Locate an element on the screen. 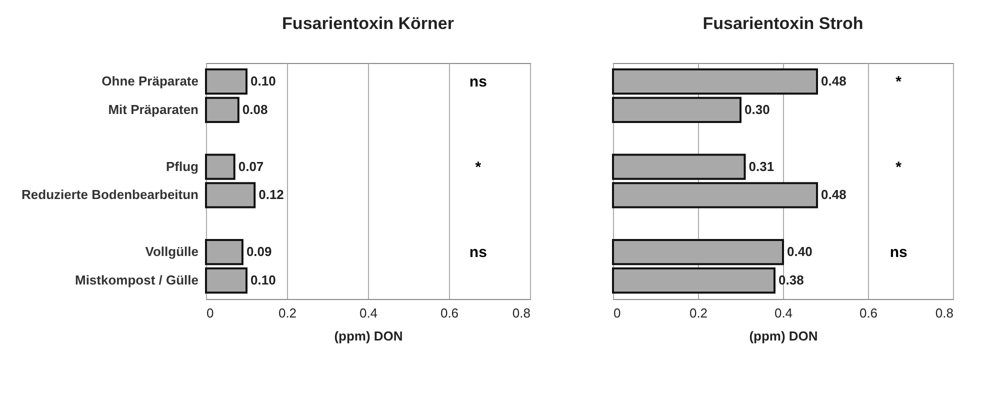  data-label: 0.08 is located at coordinates (255, 109).